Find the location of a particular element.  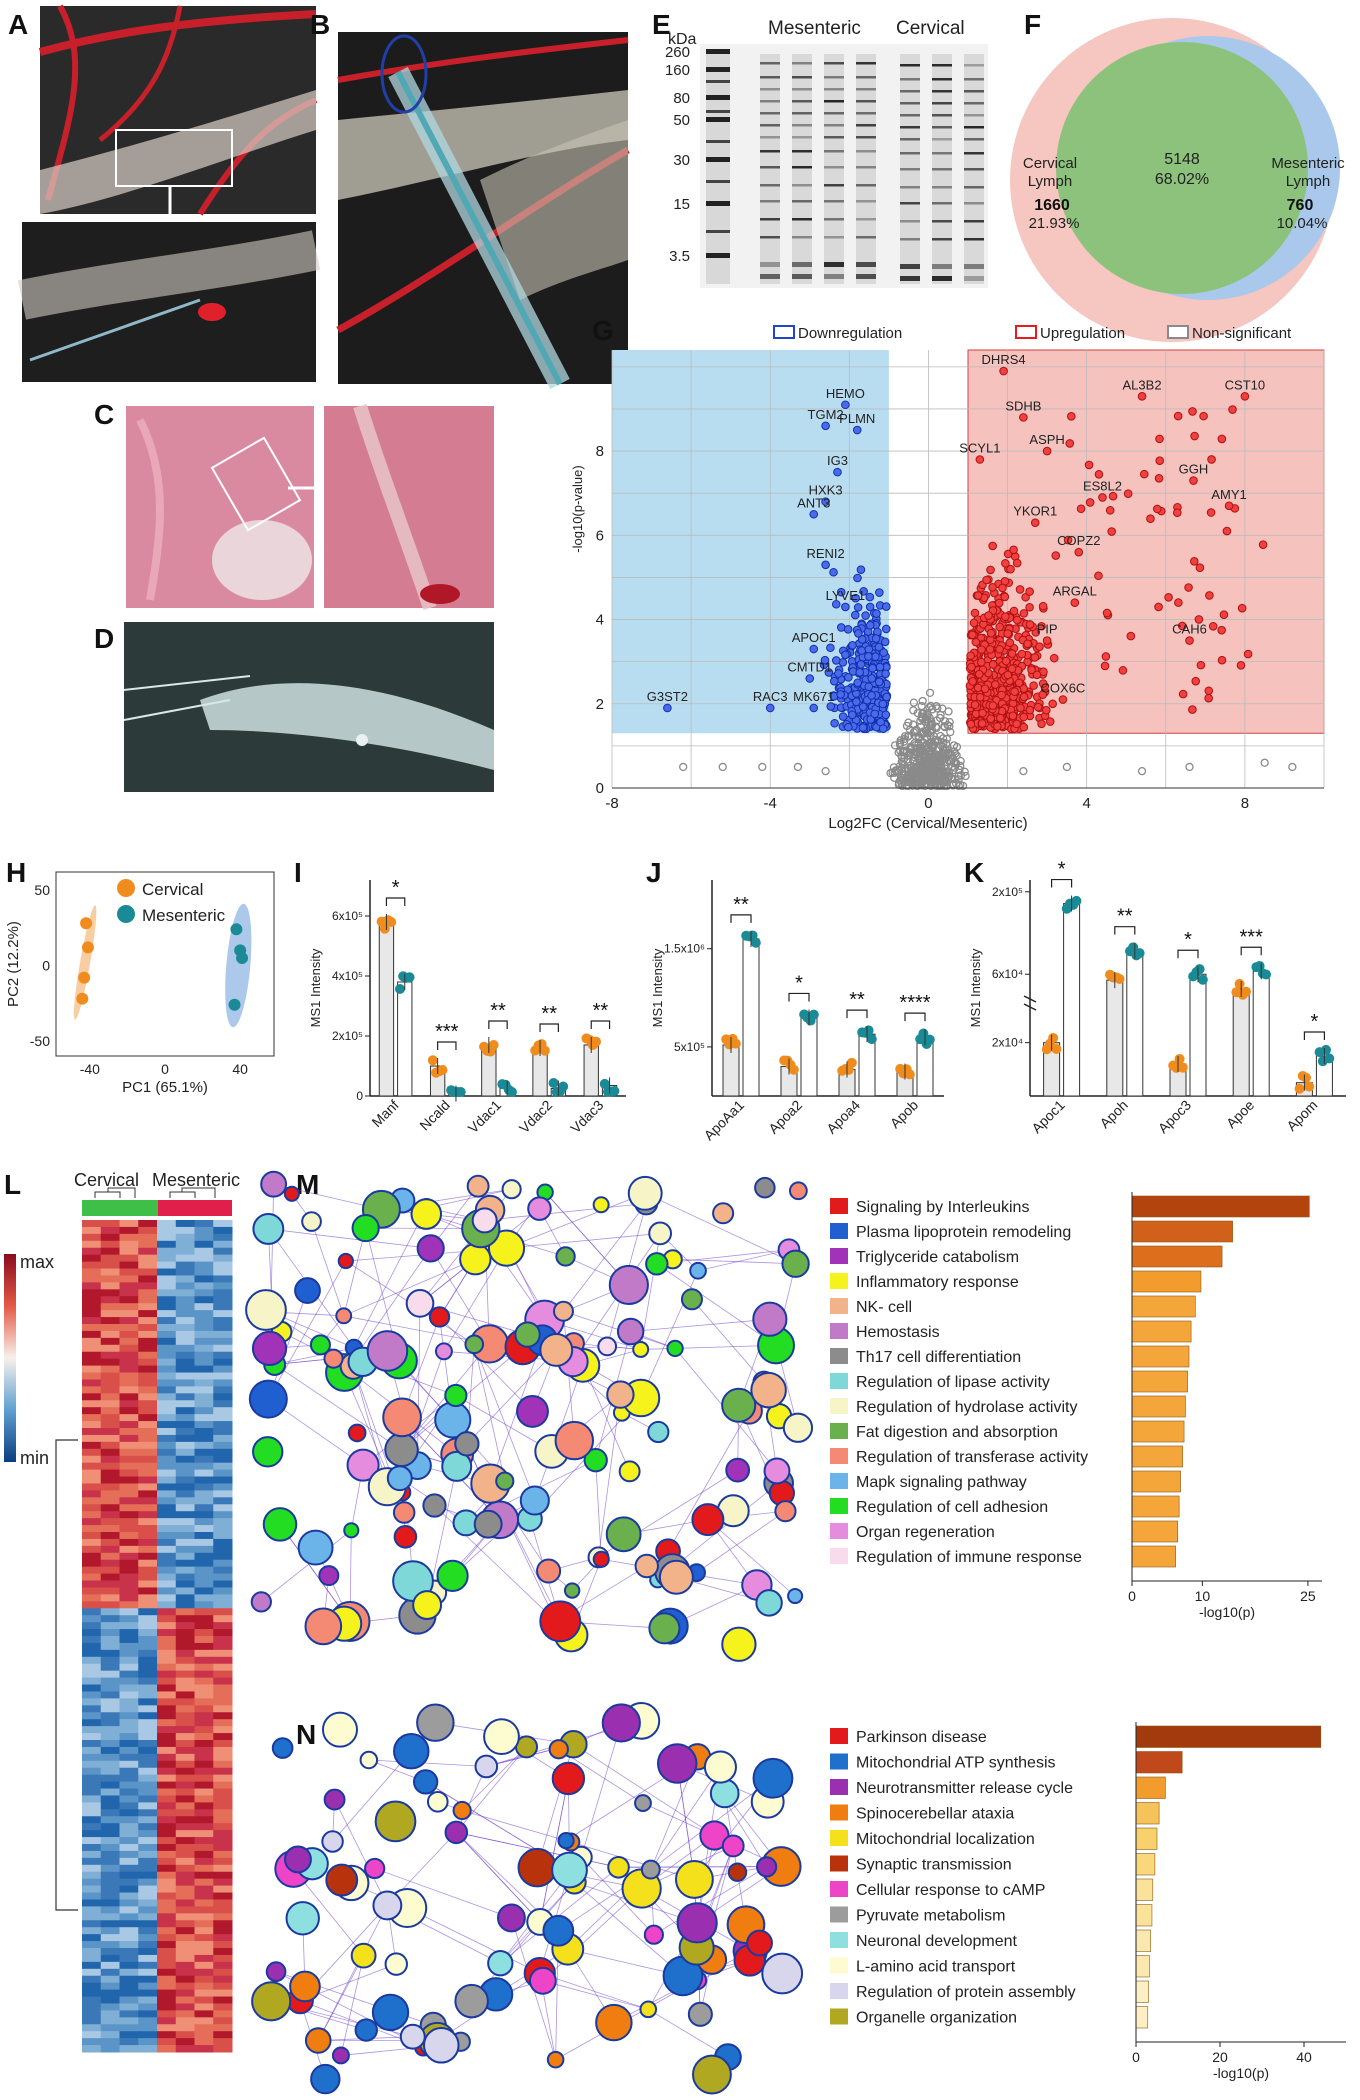

micropipette-core is located at coordinates (479, 228).